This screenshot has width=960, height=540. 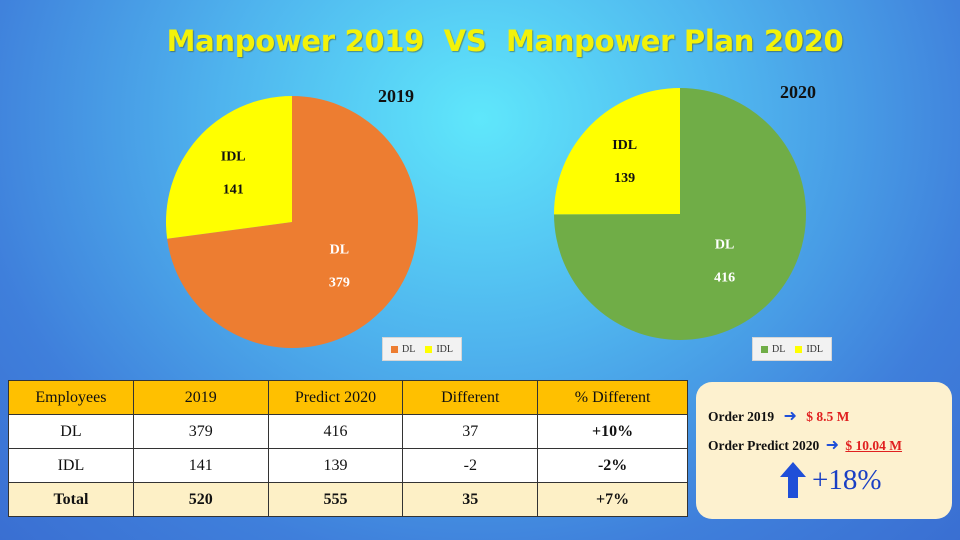 What do you see at coordinates (798, 92) in the screenshot?
I see `chart-title-2020: 2020` at bounding box center [798, 92].